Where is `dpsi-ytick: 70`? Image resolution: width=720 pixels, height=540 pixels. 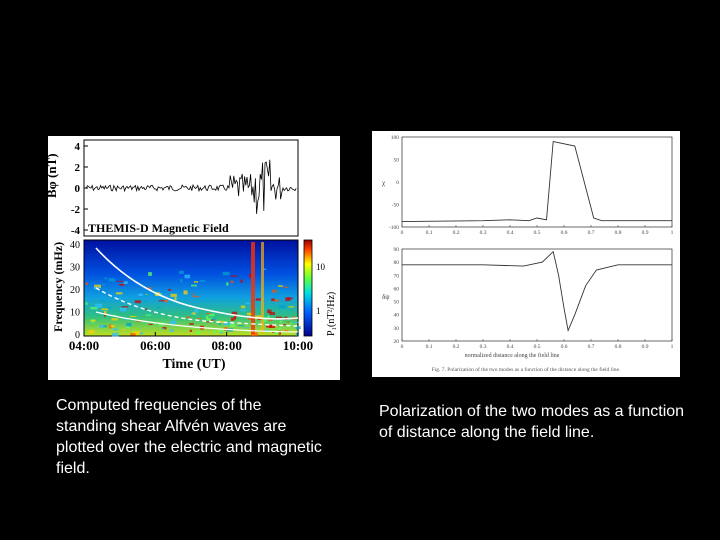 dpsi-ytick: 70 is located at coordinates (397, 276).